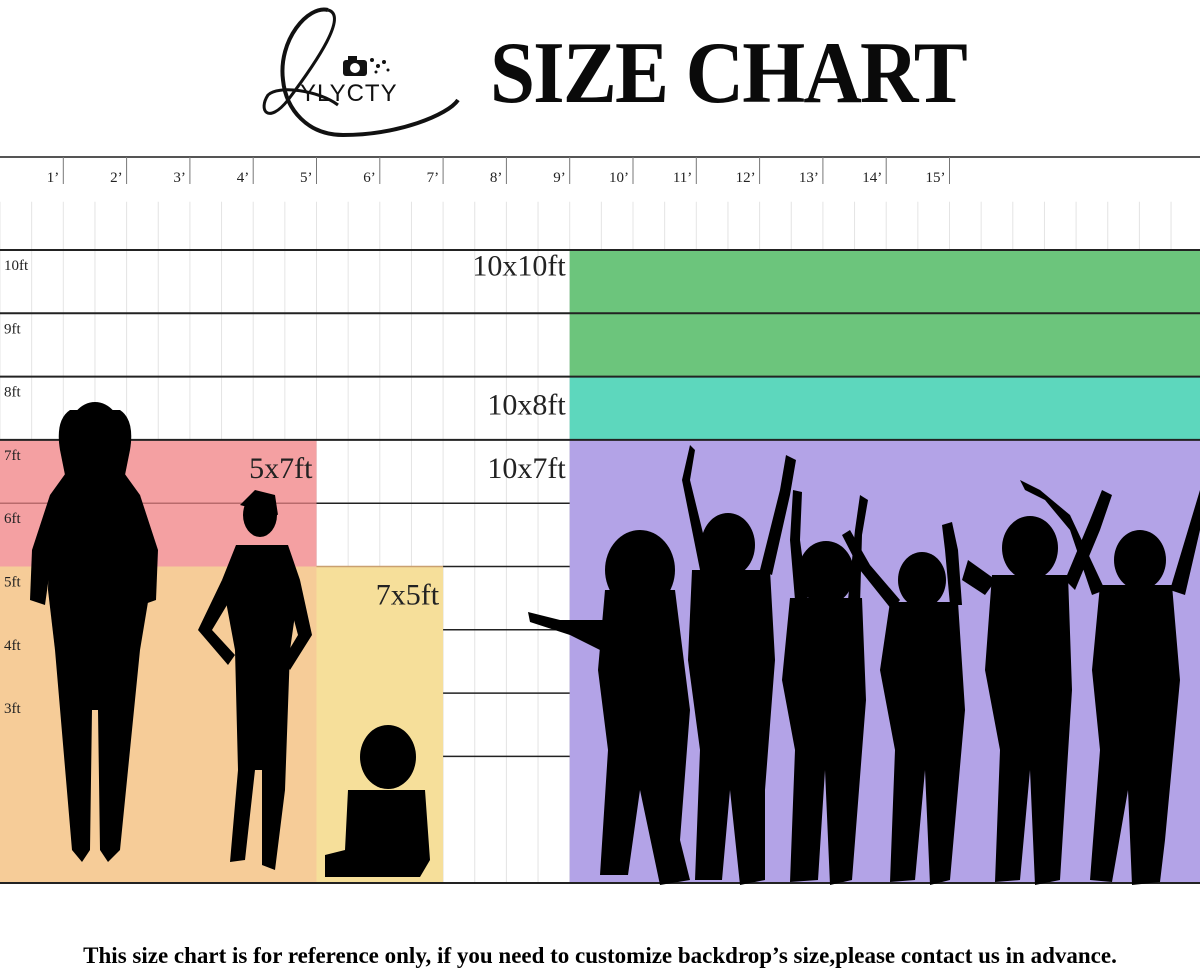  Describe the element at coordinates (433, 178) in the screenshot. I see `x-tick-label: 7’` at that location.